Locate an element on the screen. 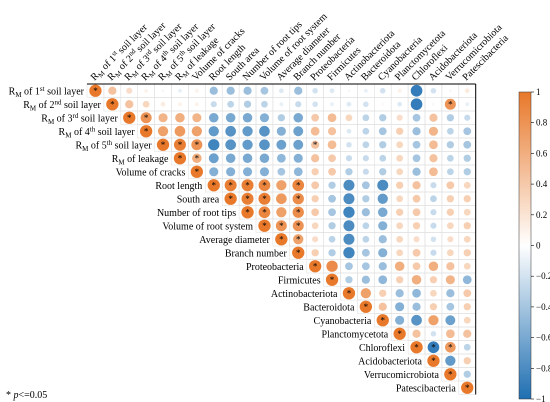 The height and width of the screenshot is (402, 550). row-label: RM of 2nd soil layer is located at coordinates (62, 105).